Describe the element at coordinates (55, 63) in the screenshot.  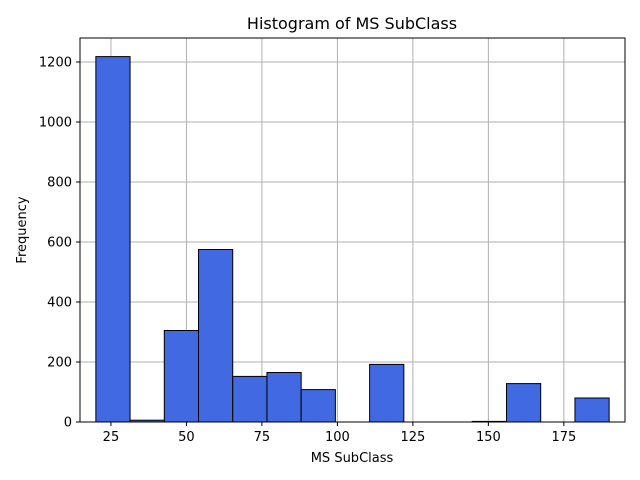
I see `y-tick-label: 1200` at that location.